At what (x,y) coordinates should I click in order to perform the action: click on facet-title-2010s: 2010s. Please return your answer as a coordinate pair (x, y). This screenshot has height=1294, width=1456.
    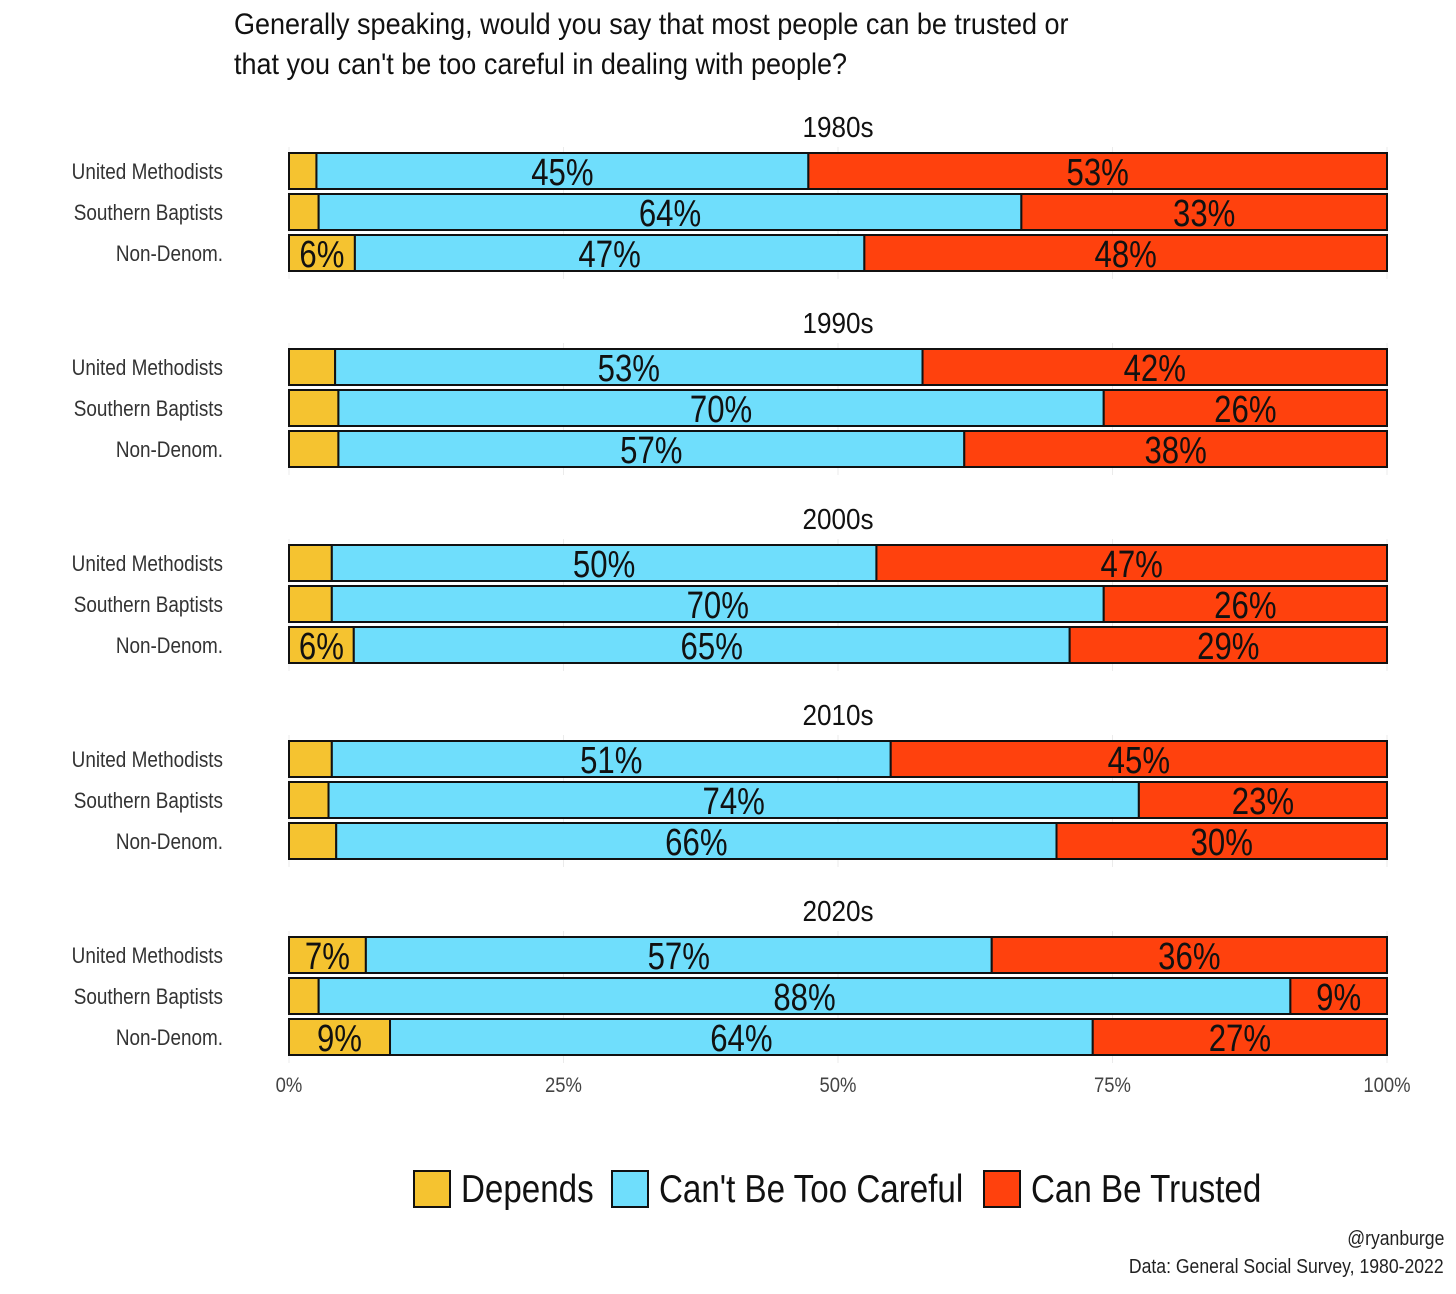
    Looking at the image, I should click on (837, 715).